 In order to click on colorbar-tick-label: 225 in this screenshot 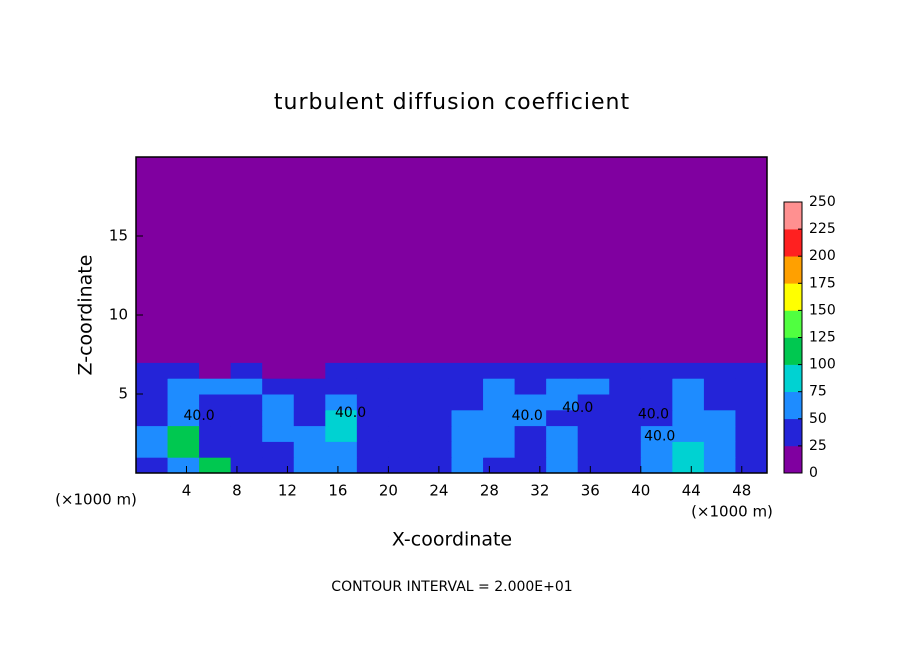, I will do `click(822, 229)`.